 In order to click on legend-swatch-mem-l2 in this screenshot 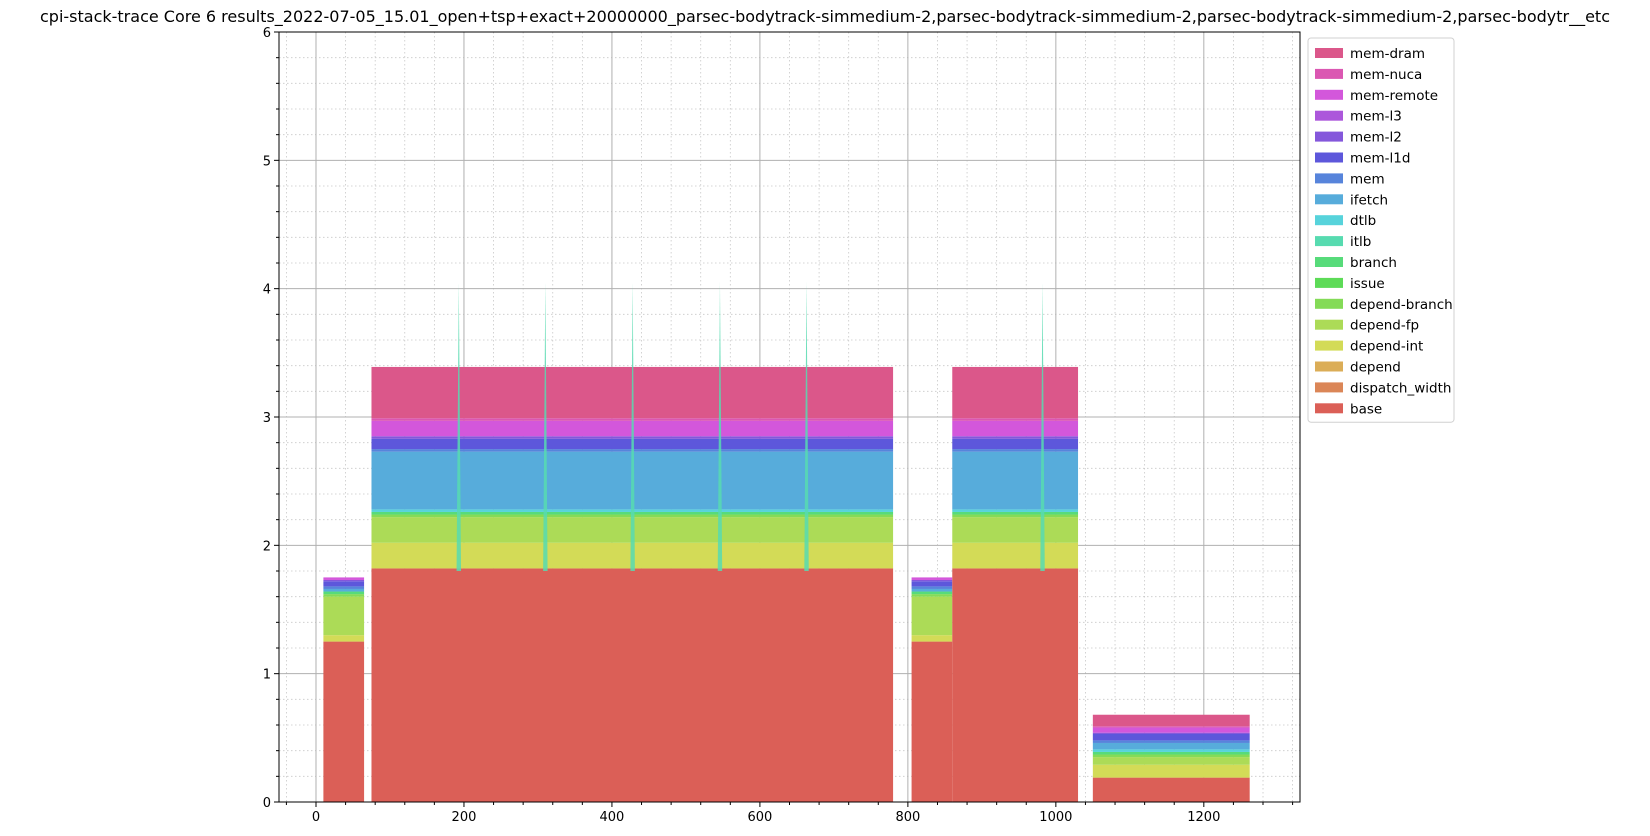, I will do `click(1329, 136)`.